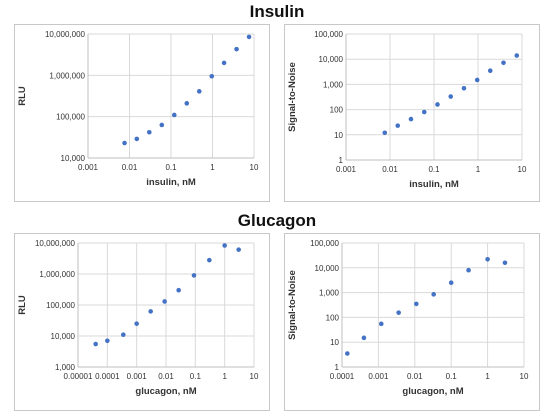 This screenshot has height=417, width=554. I want to click on x-tick-label: 0.00001, so click(78, 376).